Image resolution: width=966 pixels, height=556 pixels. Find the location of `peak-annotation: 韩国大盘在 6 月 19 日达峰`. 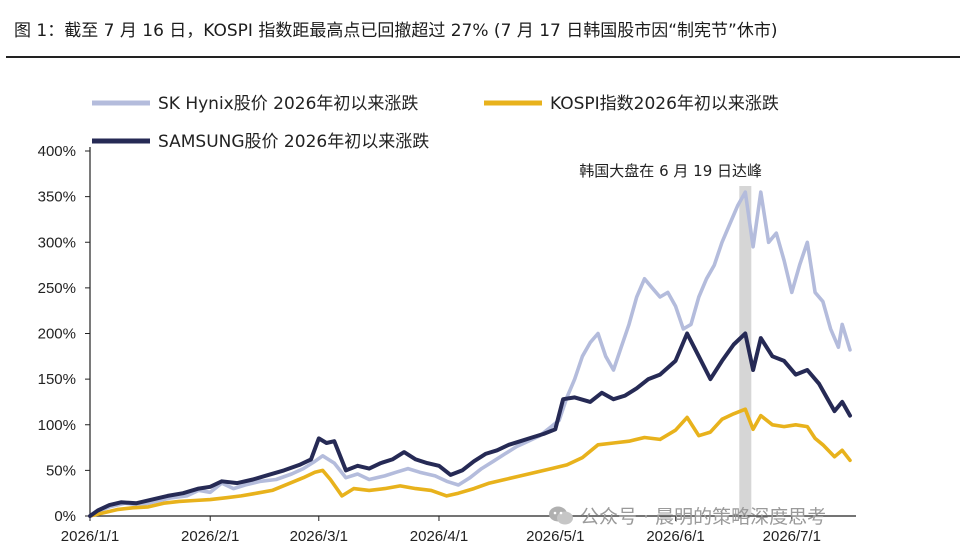

peak-annotation: 韩国大盘在 6 月 19 日达峰 is located at coordinates (670, 171).